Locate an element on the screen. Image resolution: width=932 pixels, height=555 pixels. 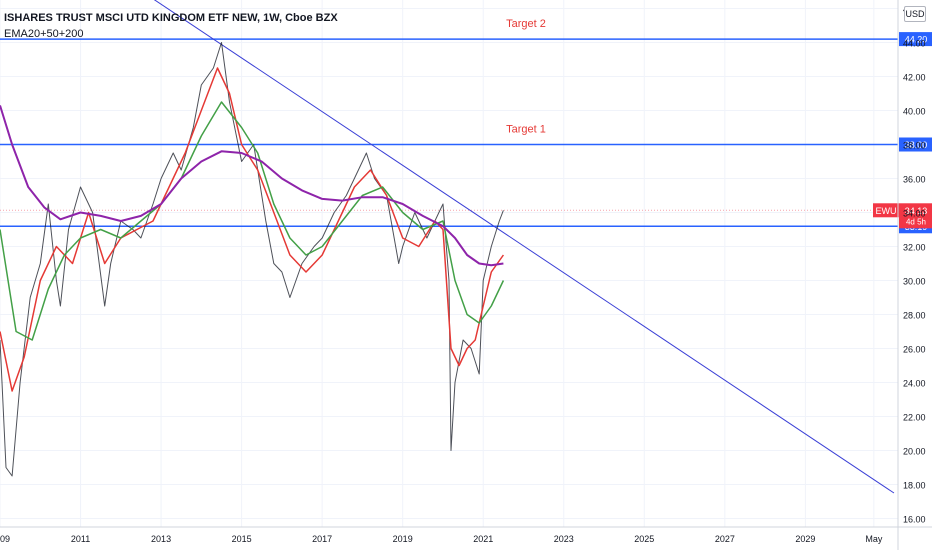
y-tick-label: 28.00 is located at coordinates (914, 316).